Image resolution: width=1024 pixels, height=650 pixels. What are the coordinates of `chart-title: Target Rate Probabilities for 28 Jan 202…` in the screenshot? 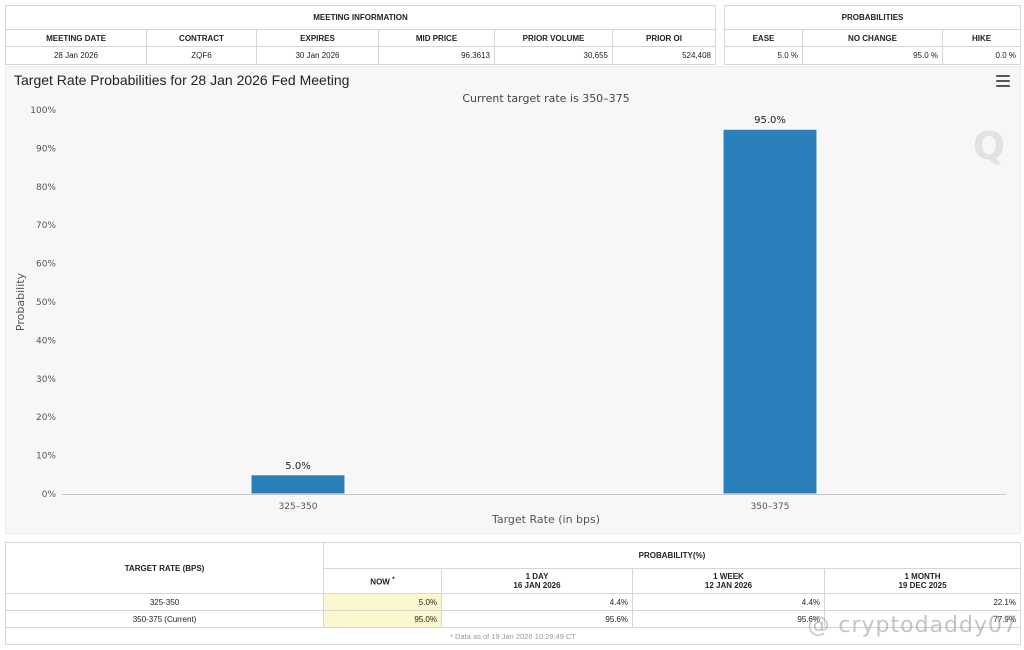 It's located at (182, 80).